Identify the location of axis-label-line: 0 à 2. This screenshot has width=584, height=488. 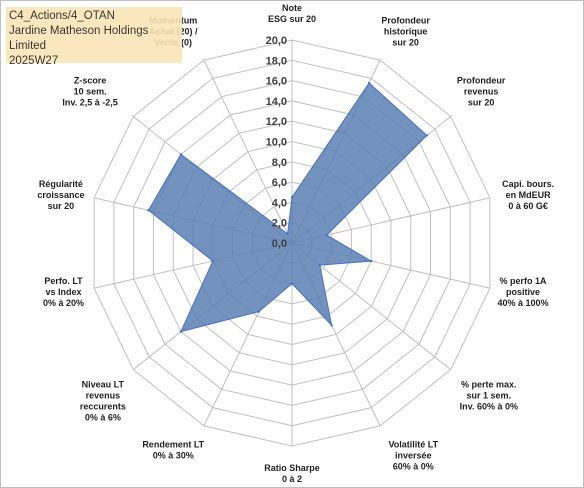
(292, 479).